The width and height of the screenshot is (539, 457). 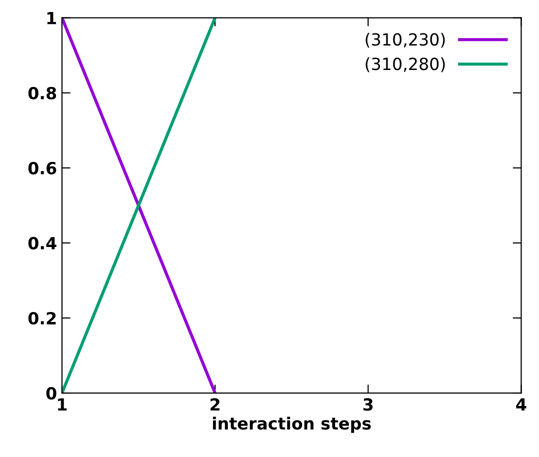 What do you see at coordinates (62, 404) in the screenshot?
I see `x-tick-label: 1` at bounding box center [62, 404].